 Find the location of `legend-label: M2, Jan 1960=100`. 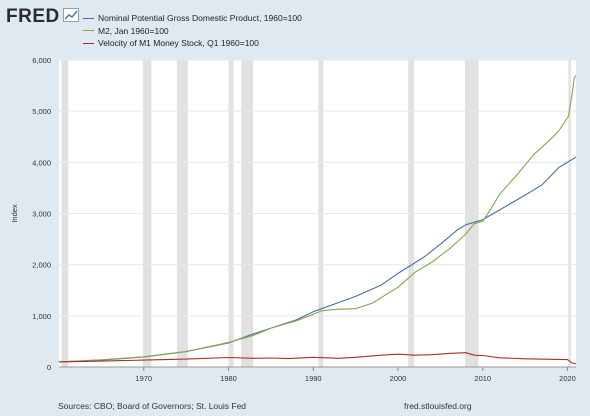

legend-label: M2, Jan 1960=100 is located at coordinates (133, 30).